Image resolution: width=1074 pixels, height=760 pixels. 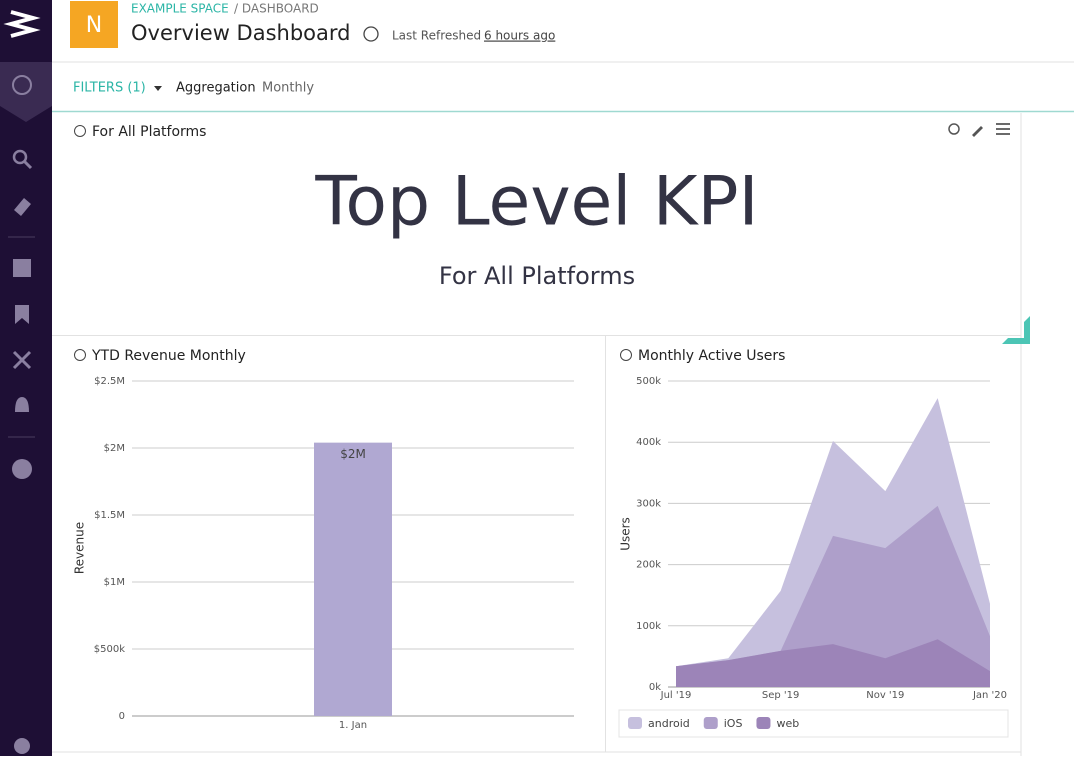 I want to click on chart-title: YTD Revenue Monthly, so click(x=168, y=356).